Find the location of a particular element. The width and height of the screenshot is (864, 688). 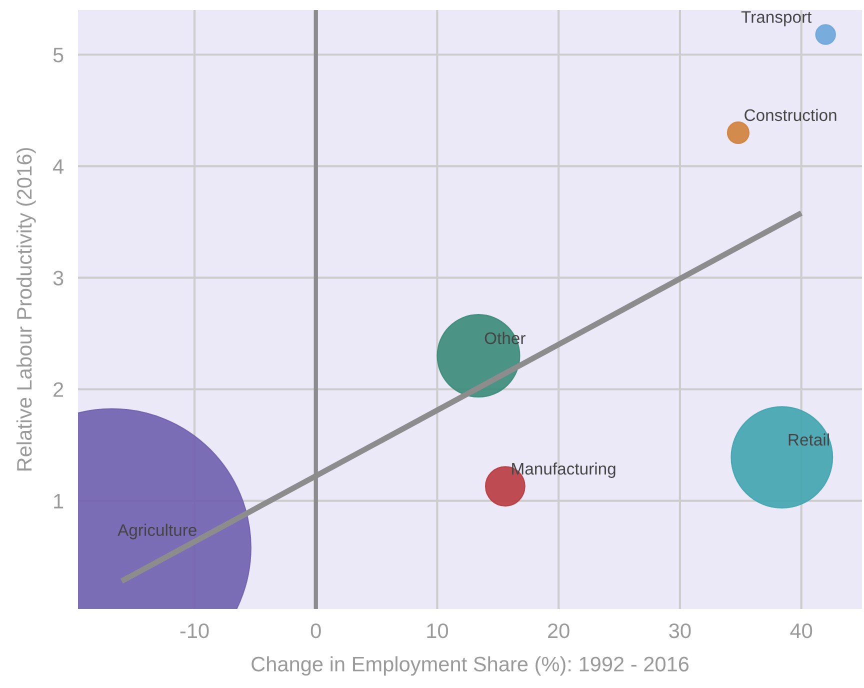

x-axis-title: Change in Employment Share (%): 1992 - 2016 is located at coordinates (470, 666).